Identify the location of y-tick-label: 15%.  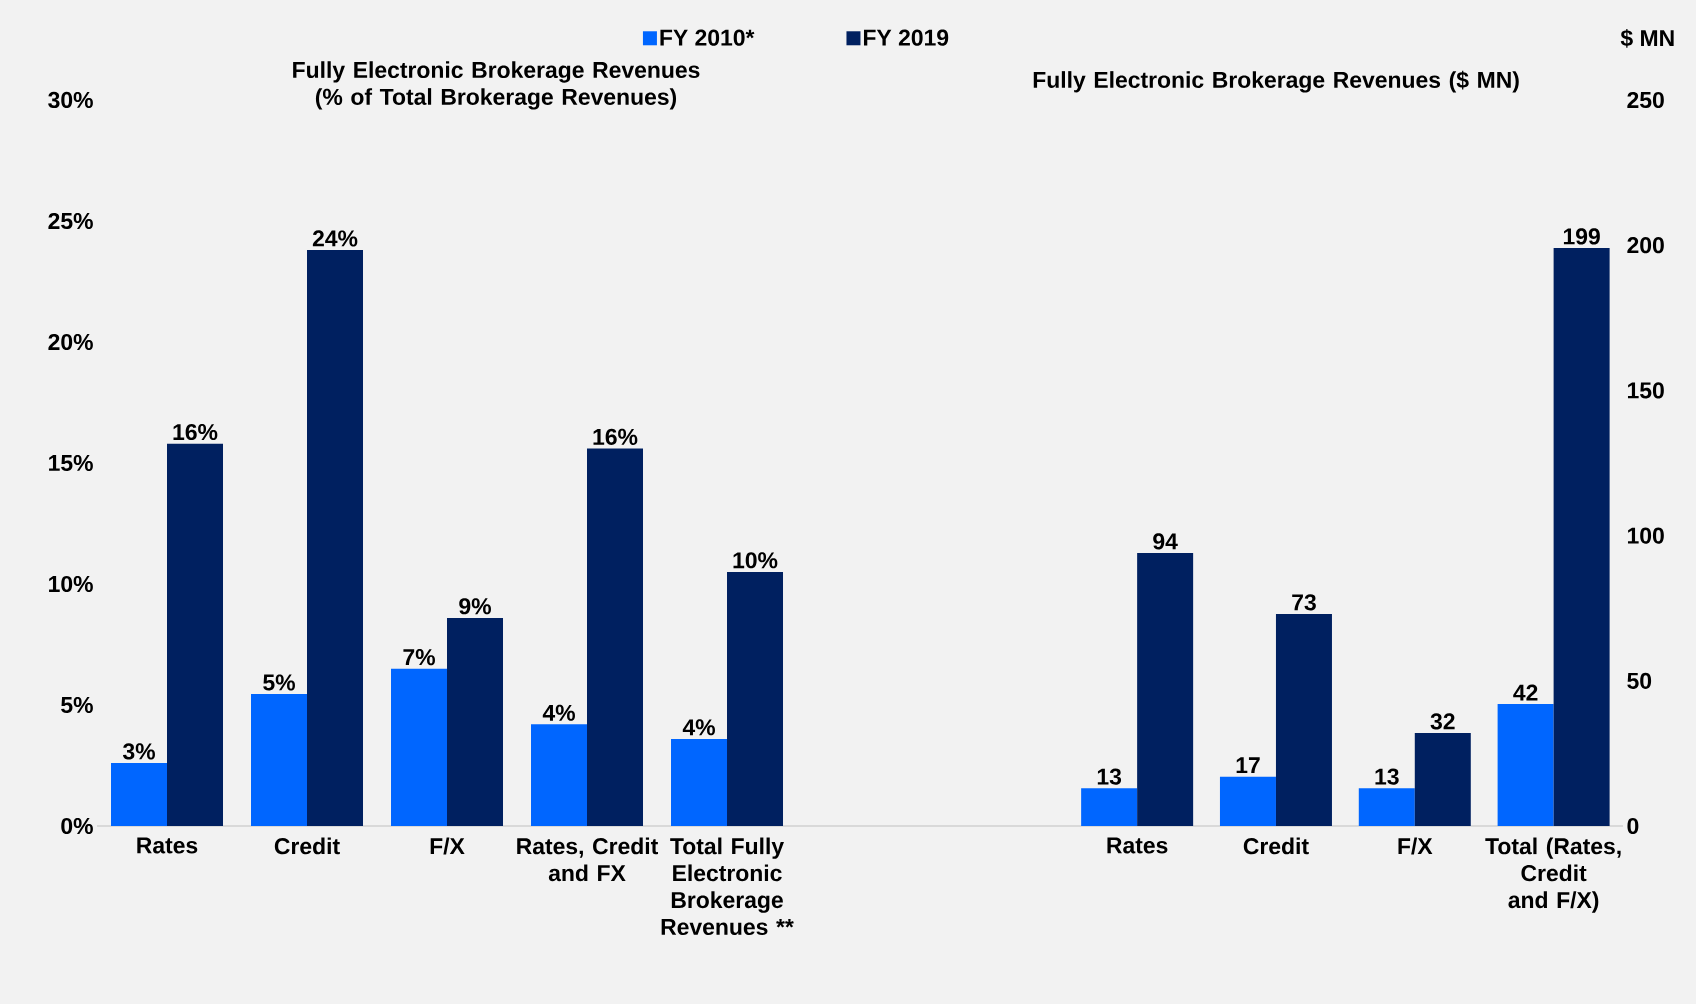
(71, 463).